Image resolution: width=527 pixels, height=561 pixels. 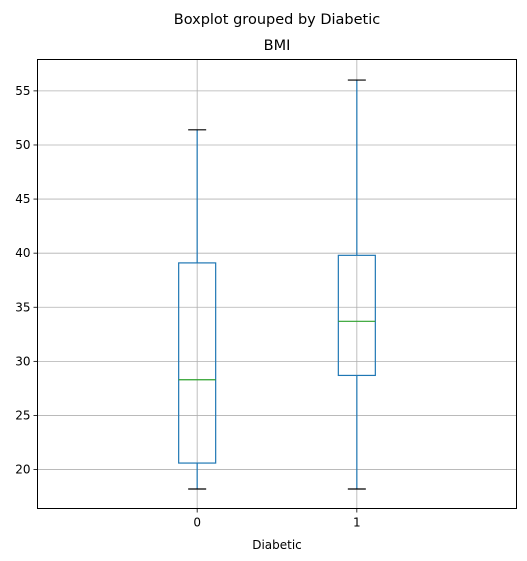 What do you see at coordinates (22, 470) in the screenshot?
I see `y-tick-label: 20` at bounding box center [22, 470].